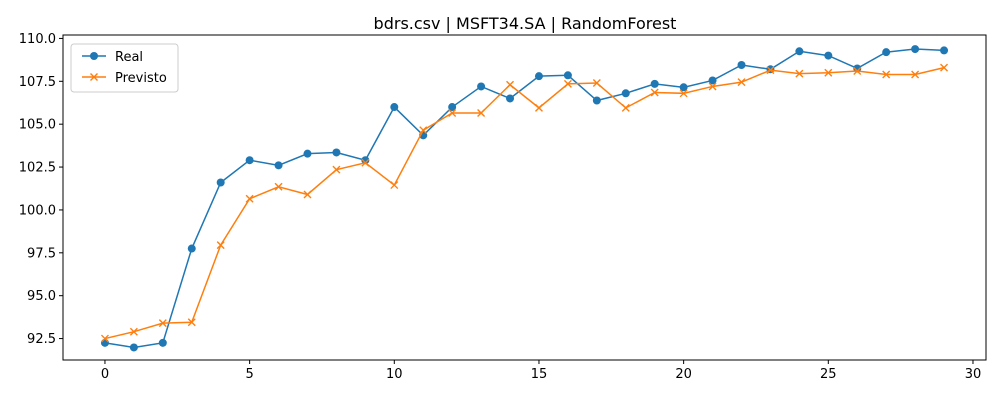 This screenshot has width=1000, height=400. I want to click on x-tick-label: 5, so click(249, 374).